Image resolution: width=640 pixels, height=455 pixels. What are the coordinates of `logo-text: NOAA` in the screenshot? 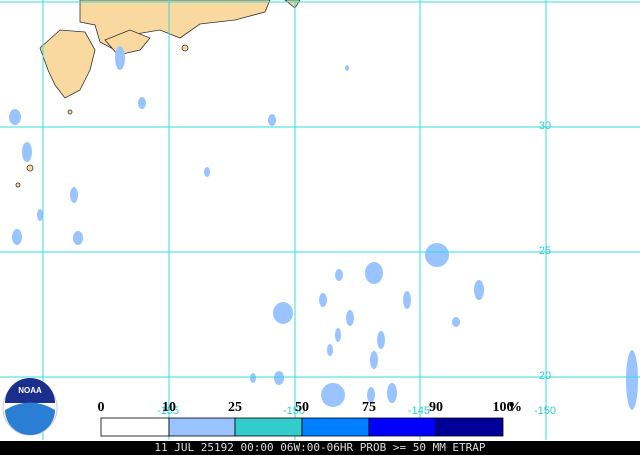 It's located at (30, 390).